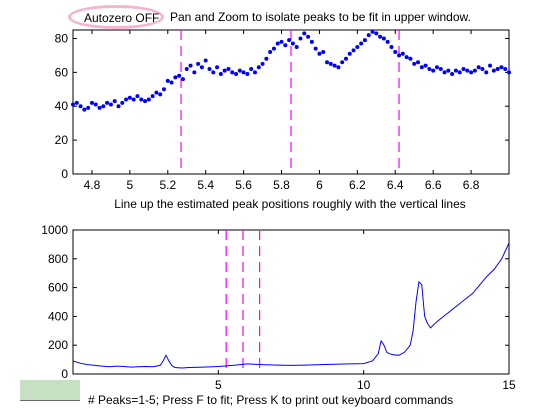 This screenshot has width=560, height=420. What do you see at coordinates (62, 72) in the screenshot?
I see `upper-y-tick-label: 60` at bounding box center [62, 72].